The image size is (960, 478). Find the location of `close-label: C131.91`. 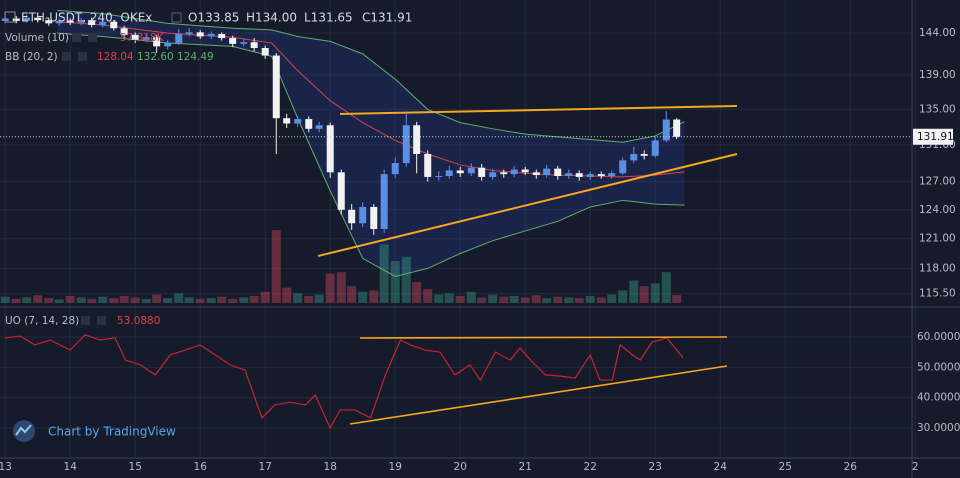

close-label: C131.91 is located at coordinates (387, 18).